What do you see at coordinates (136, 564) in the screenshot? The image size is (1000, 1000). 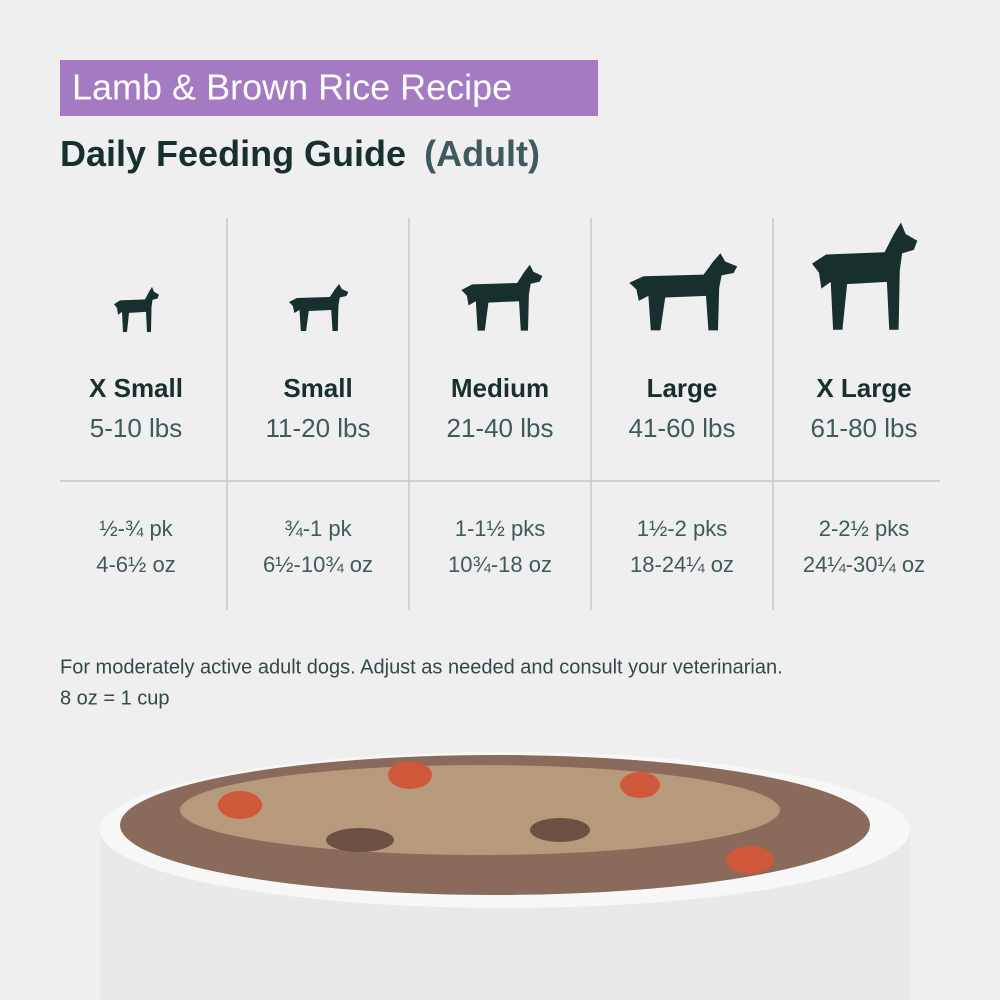 I see `ounce-amount: 4-6½ oz` at bounding box center [136, 564].